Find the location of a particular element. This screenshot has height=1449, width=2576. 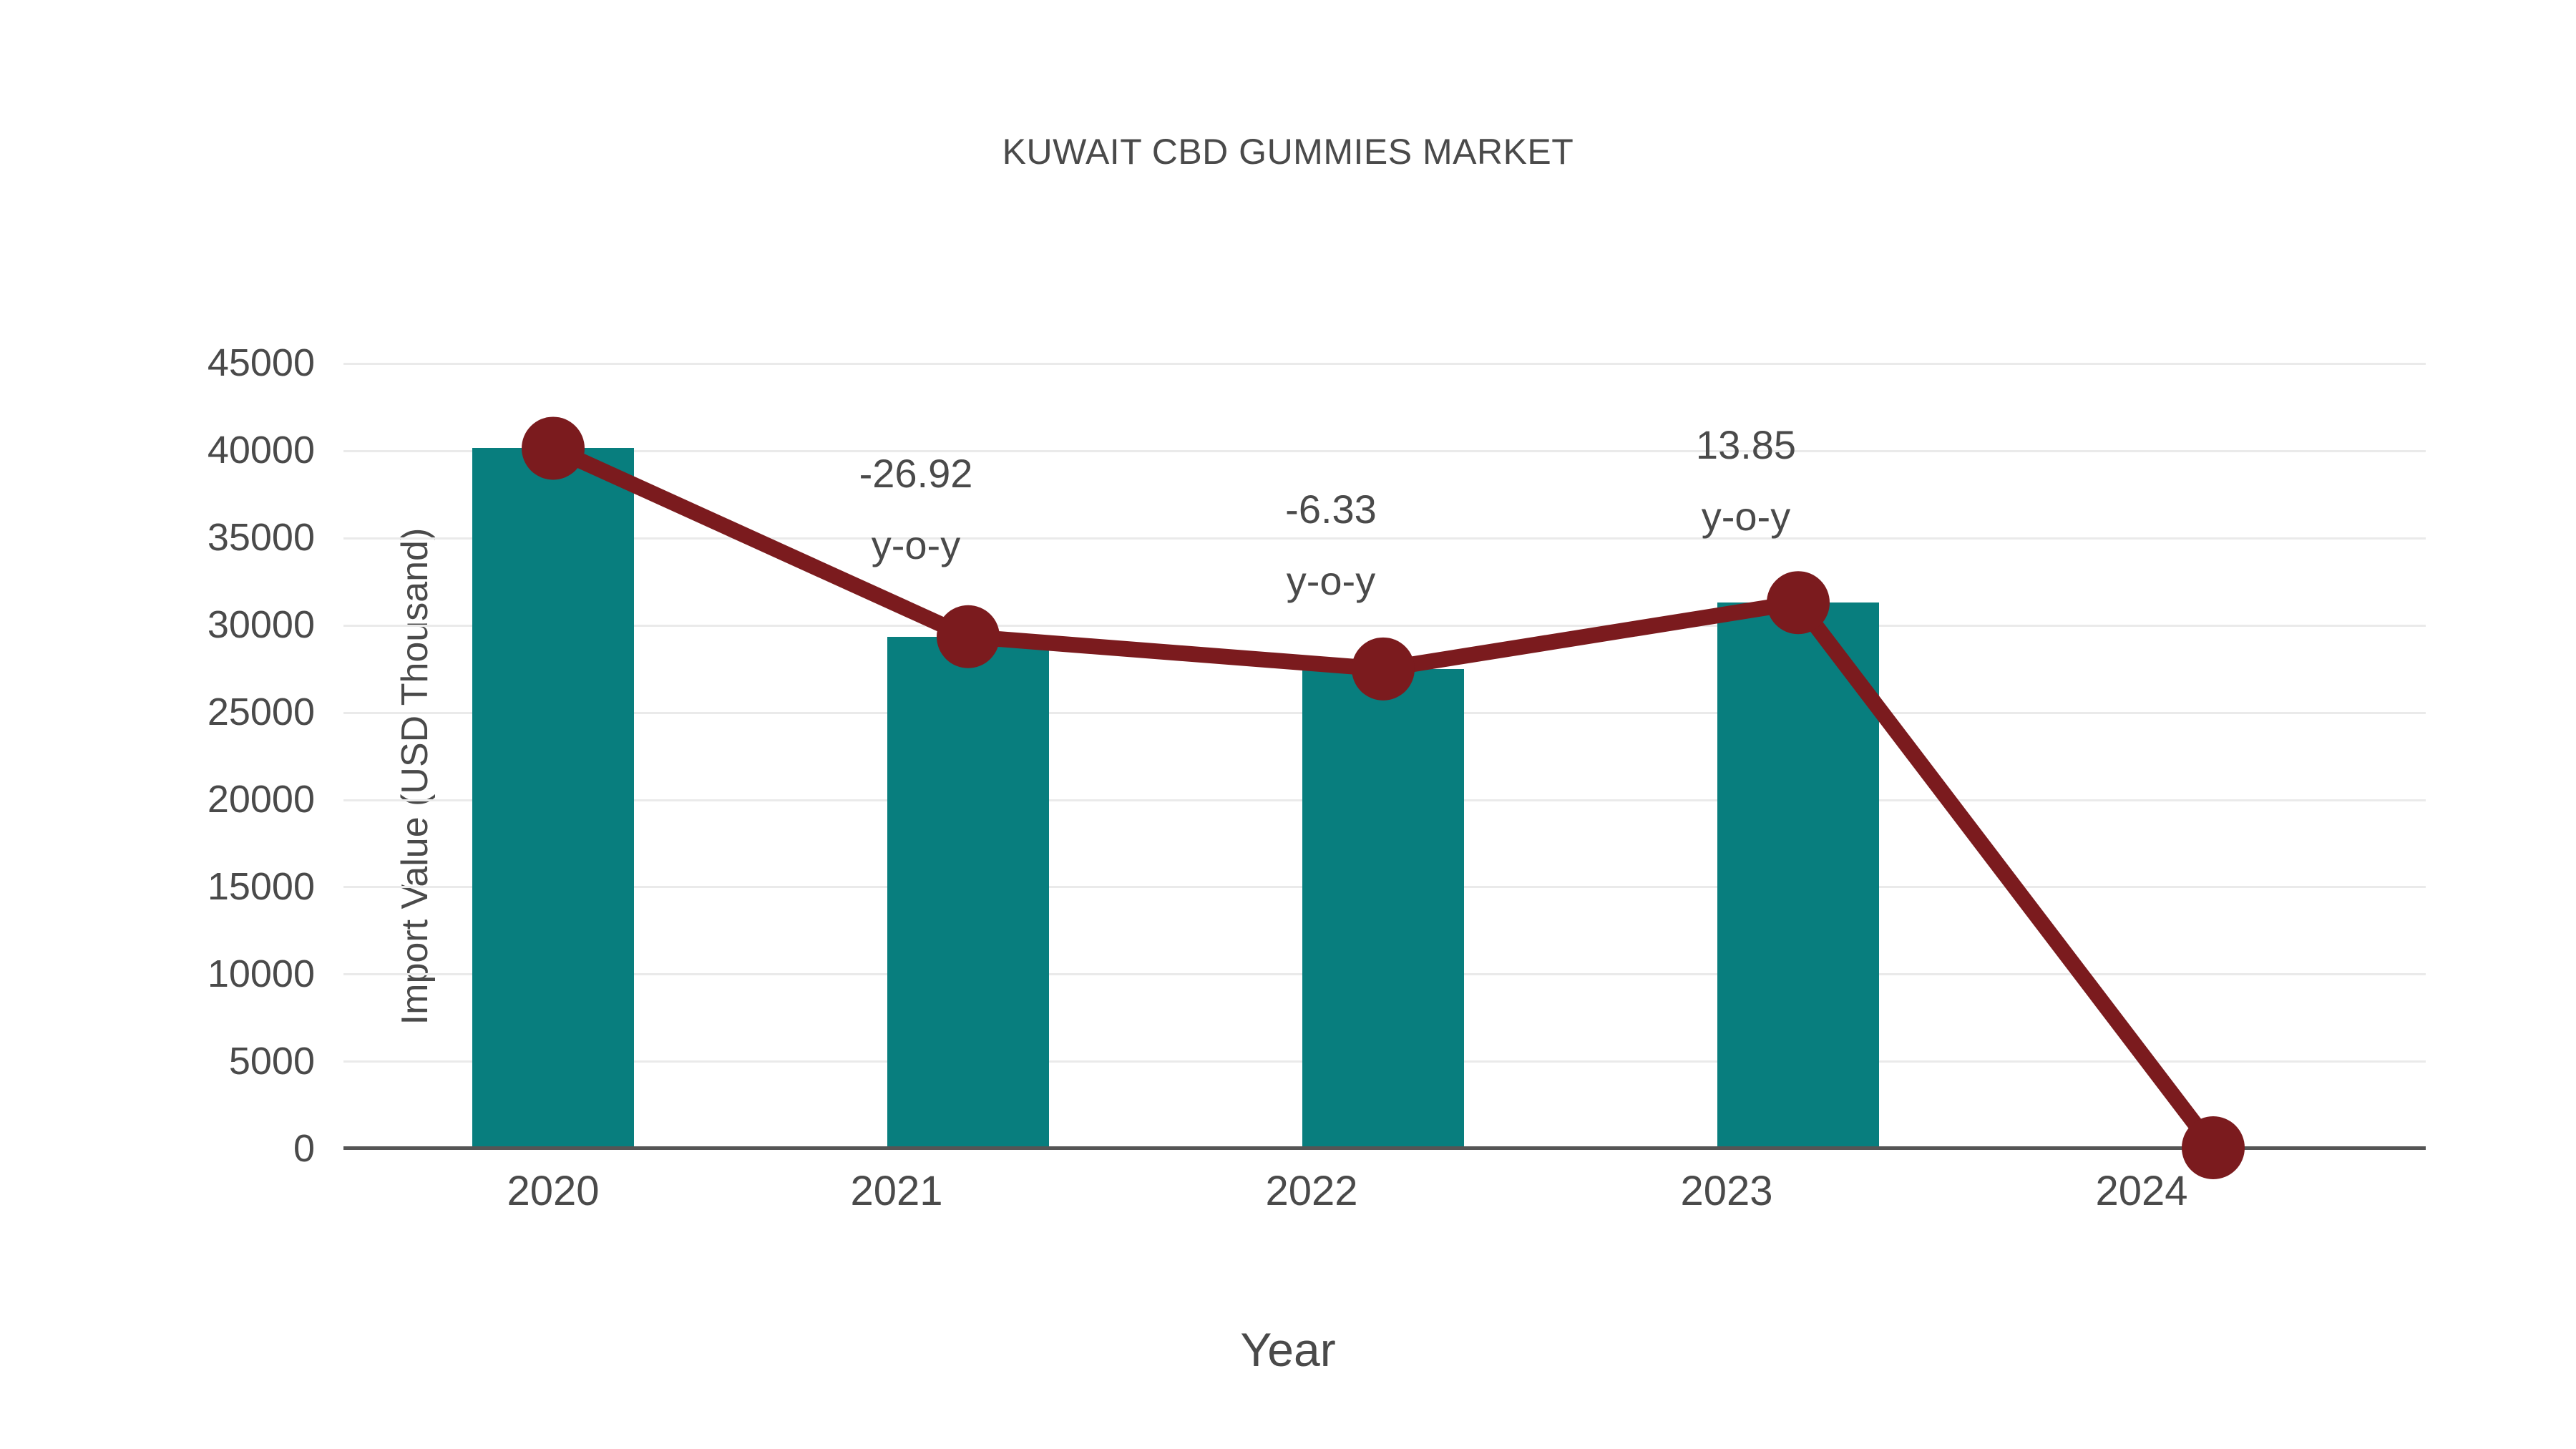

chart-title: KUWAIT CBD GUMMIES MARKET is located at coordinates (1288, 152).